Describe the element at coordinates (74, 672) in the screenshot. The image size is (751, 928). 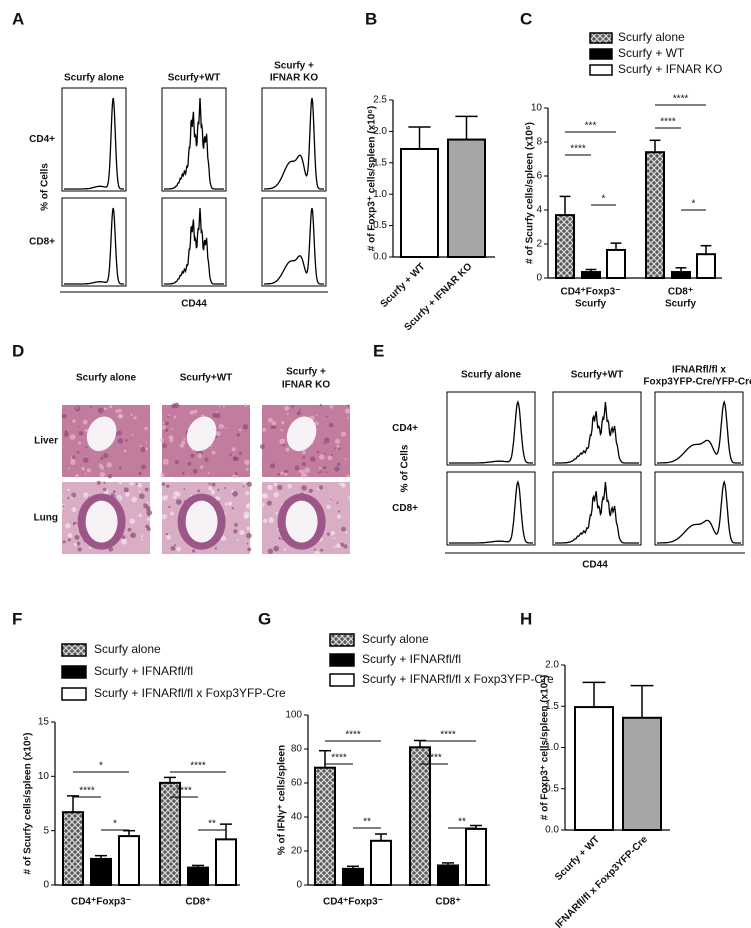
I see `legend-swatch` at that location.